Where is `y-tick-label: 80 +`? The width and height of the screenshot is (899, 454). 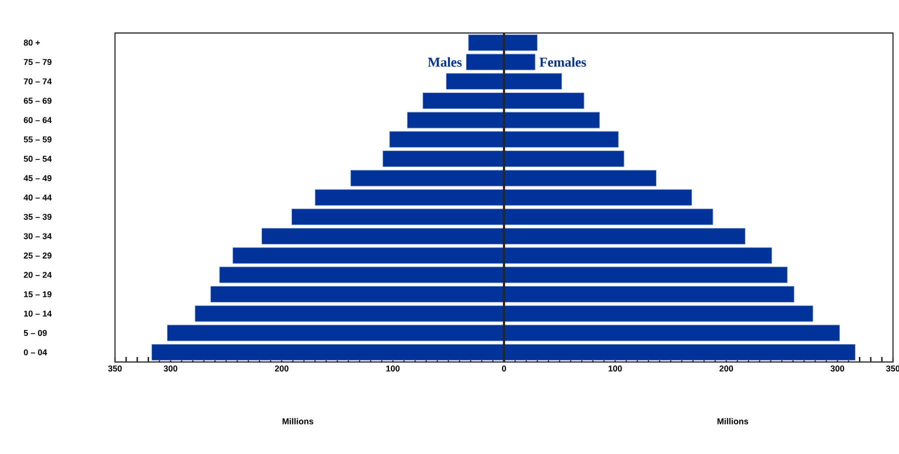
y-tick-label: 80 + is located at coordinates (32, 43).